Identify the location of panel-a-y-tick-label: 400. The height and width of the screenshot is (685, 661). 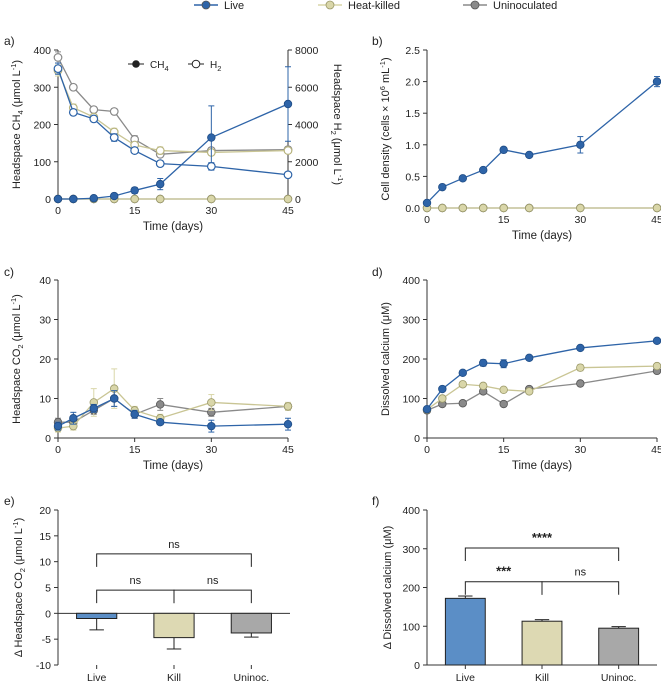
(42, 51).